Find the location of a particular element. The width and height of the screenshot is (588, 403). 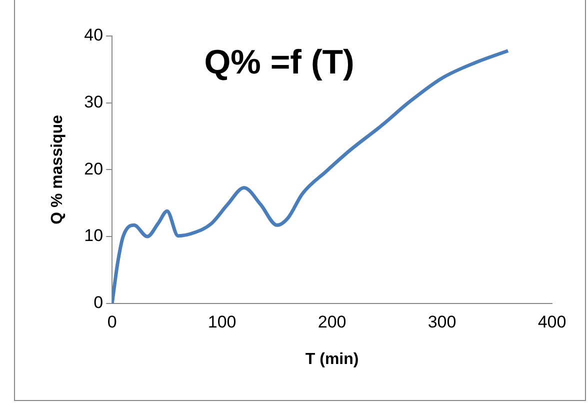

y-tick-label: 40 is located at coordinates (94, 35).